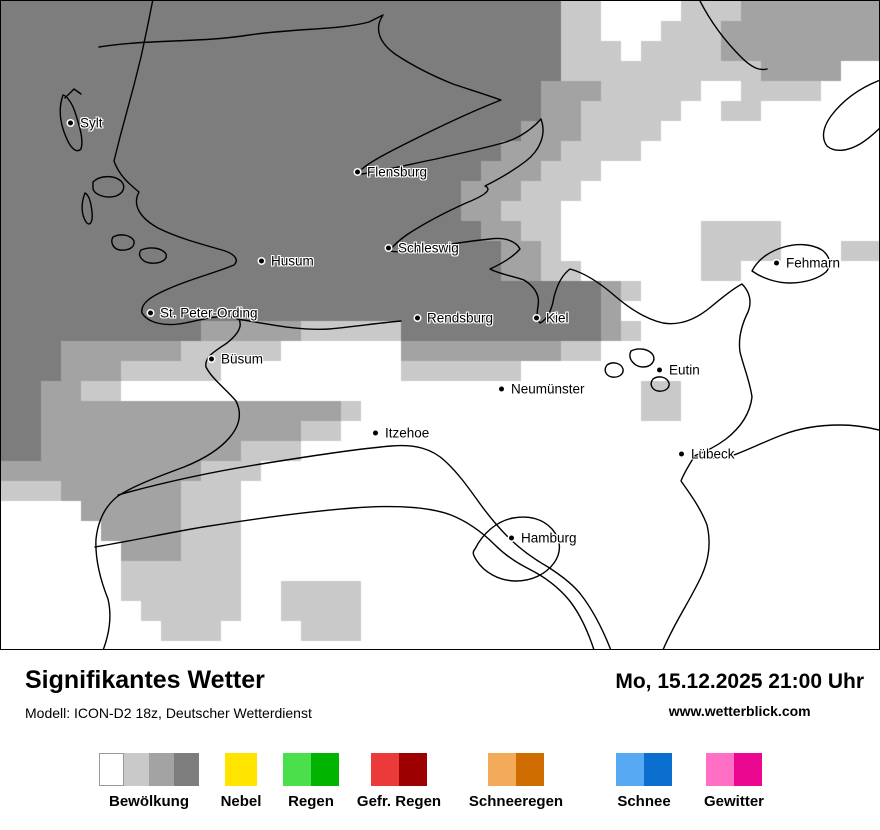 The image size is (880, 830). I want to click on city-label: Schleswig, so click(428, 248).